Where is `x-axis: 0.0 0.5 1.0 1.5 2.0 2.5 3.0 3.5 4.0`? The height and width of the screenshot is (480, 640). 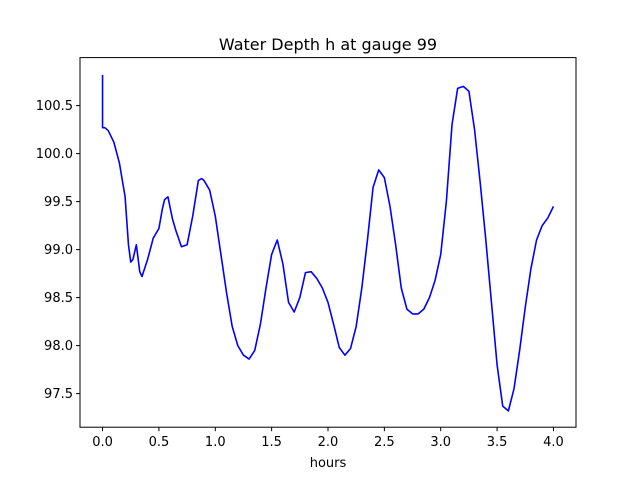 x-axis: 0.0 0.5 1.0 1.5 2.0 2.5 3.0 3.5 4.0 is located at coordinates (328, 438).